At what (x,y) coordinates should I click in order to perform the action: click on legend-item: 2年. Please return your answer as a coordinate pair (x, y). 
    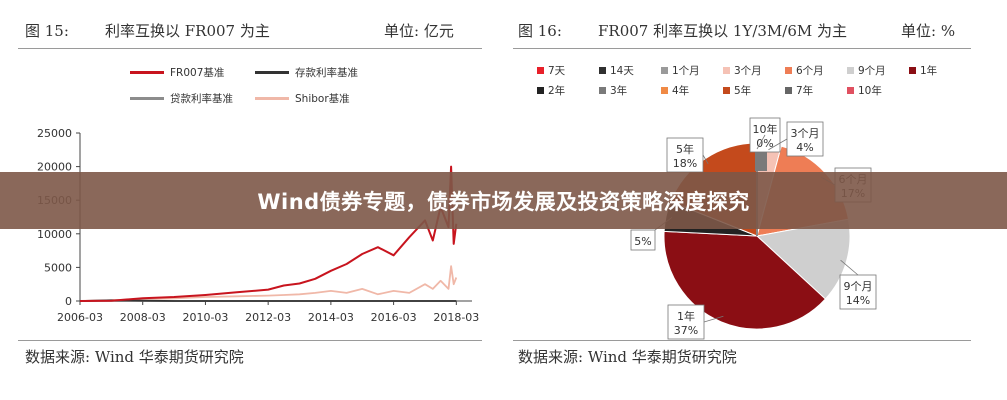
    Looking at the image, I should click on (551, 90).